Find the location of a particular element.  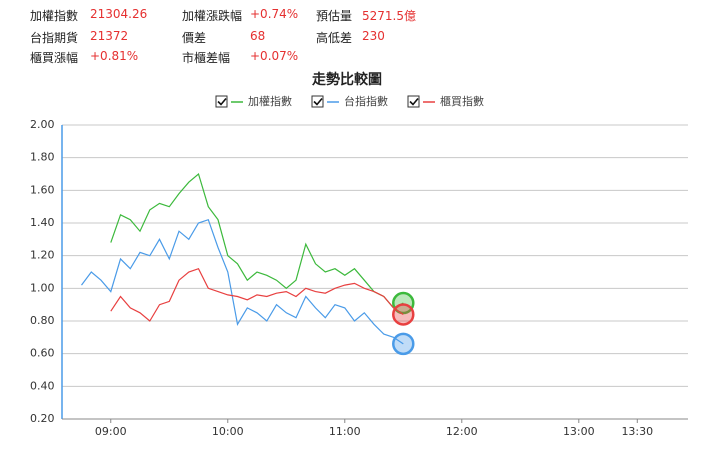

y-tick-label: 0.40 is located at coordinates (42, 385).